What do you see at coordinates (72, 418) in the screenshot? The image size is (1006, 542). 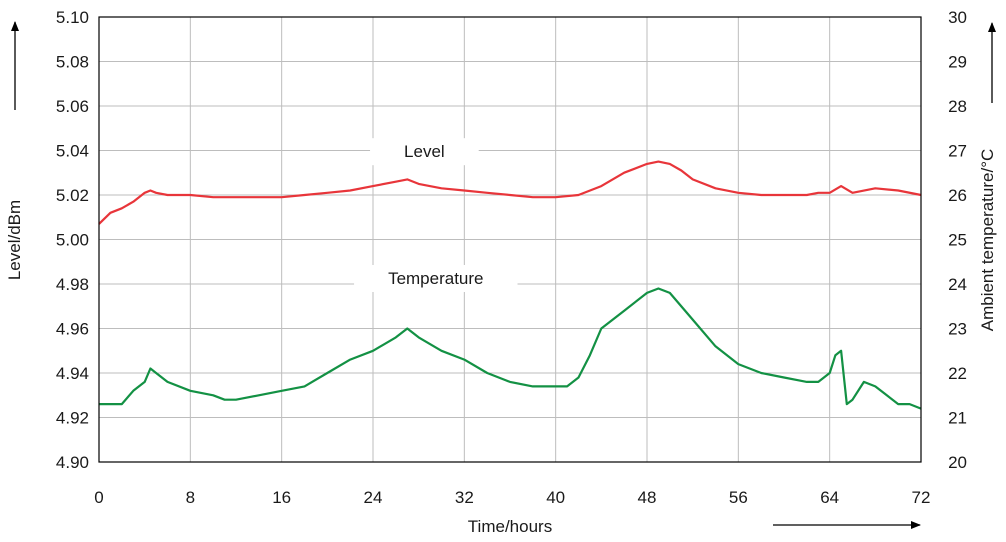 I see `y-tick-label: 4.92` at bounding box center [72, 418].